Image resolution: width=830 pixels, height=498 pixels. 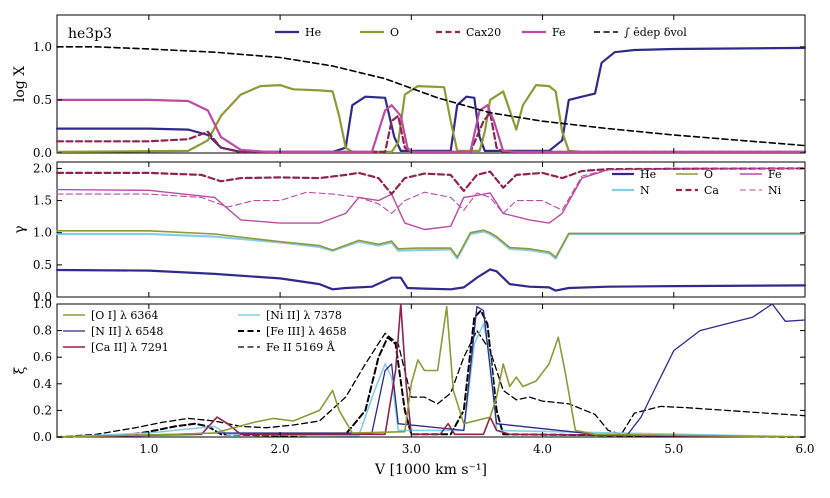 I want to click on legend-top: He O Cax20 Fe ∫ ēdep δvol, so click(x=481, y=32).